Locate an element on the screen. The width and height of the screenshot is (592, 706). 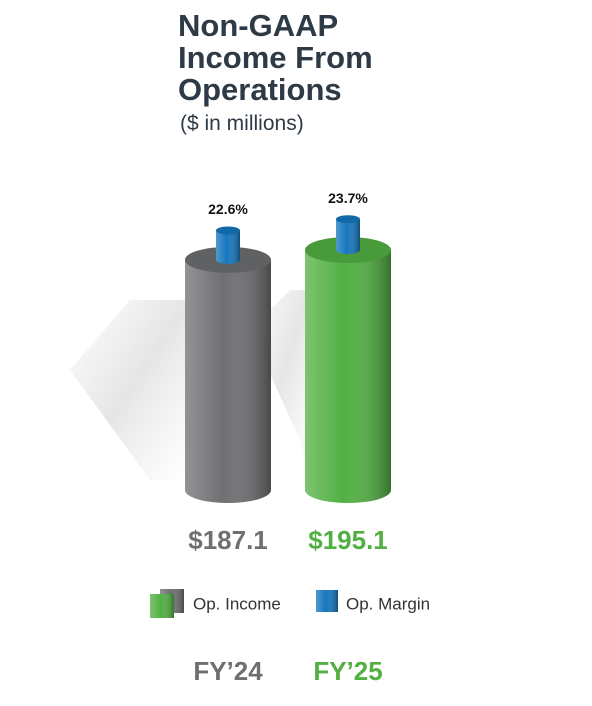
value-label: $187.1 is located at coordinates (228, 540).